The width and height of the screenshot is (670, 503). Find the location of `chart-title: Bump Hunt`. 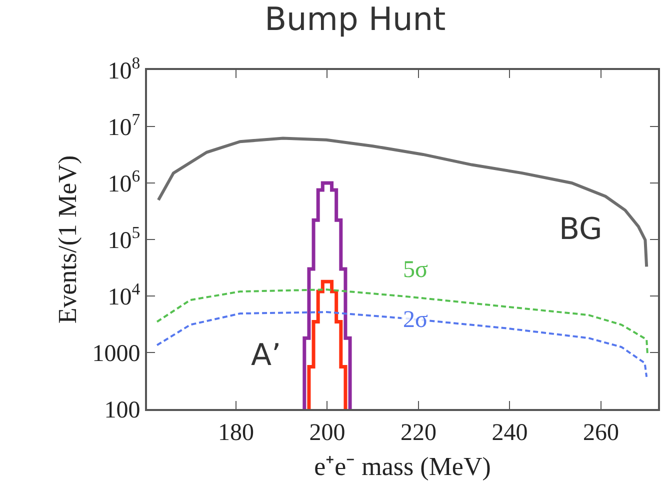

chart-title: Bump Hunt is located at coordinates (355, 19).